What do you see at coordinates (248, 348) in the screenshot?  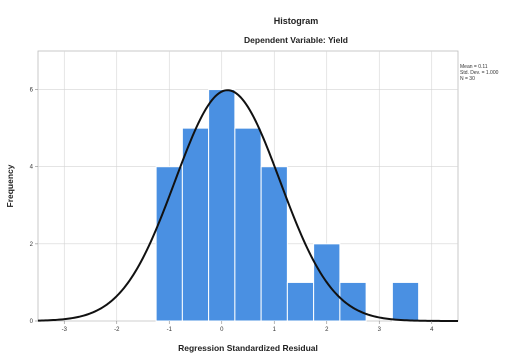 I see `x-axis-label: Regression Standardized Residual` at bounding box center [248, 348].